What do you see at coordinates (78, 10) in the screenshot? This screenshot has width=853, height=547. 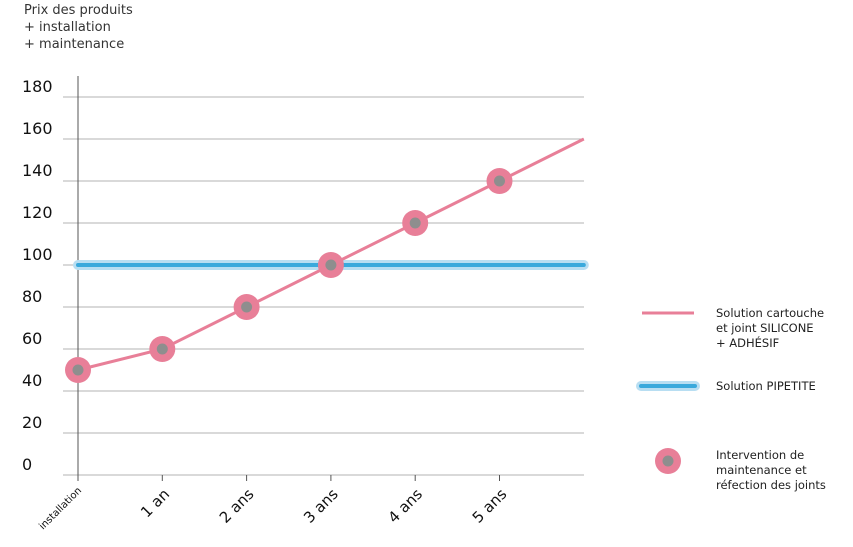 I see `y-axis-title-line-1: Prix des produits` at bounding box center [78, 10].